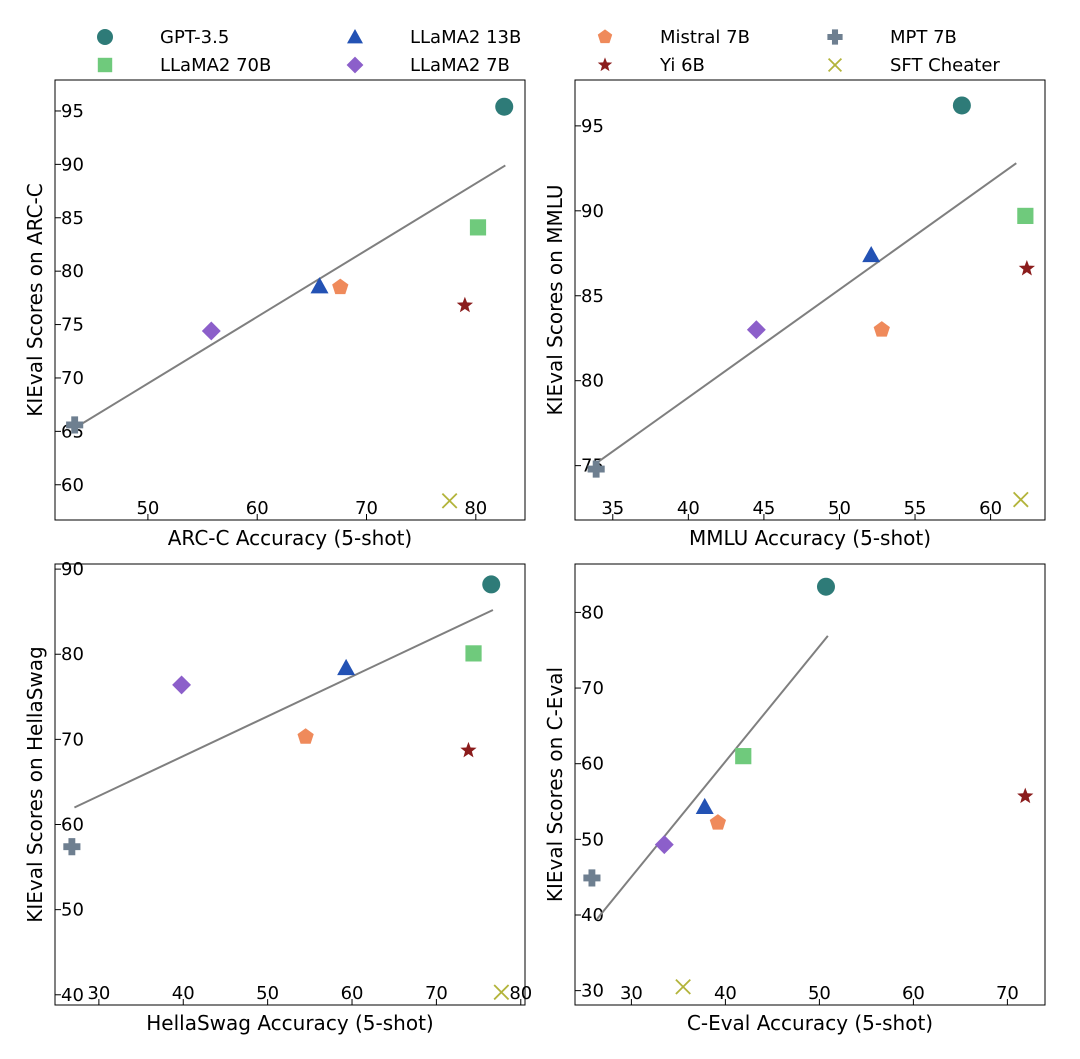  What do you see at coordinates (215, 65) in the screenshot?
I see `legend-llama70-label: LLaMA2 70B` at bounding box center [215, 65].